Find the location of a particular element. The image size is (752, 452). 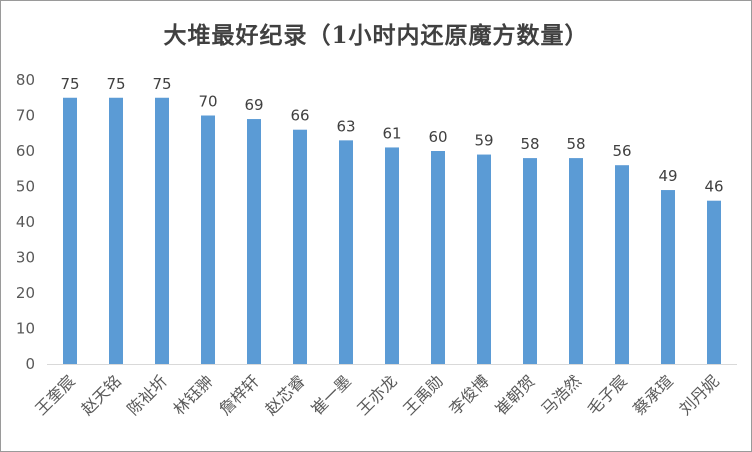

data-label: 61 is located at coordinates (391, 133).